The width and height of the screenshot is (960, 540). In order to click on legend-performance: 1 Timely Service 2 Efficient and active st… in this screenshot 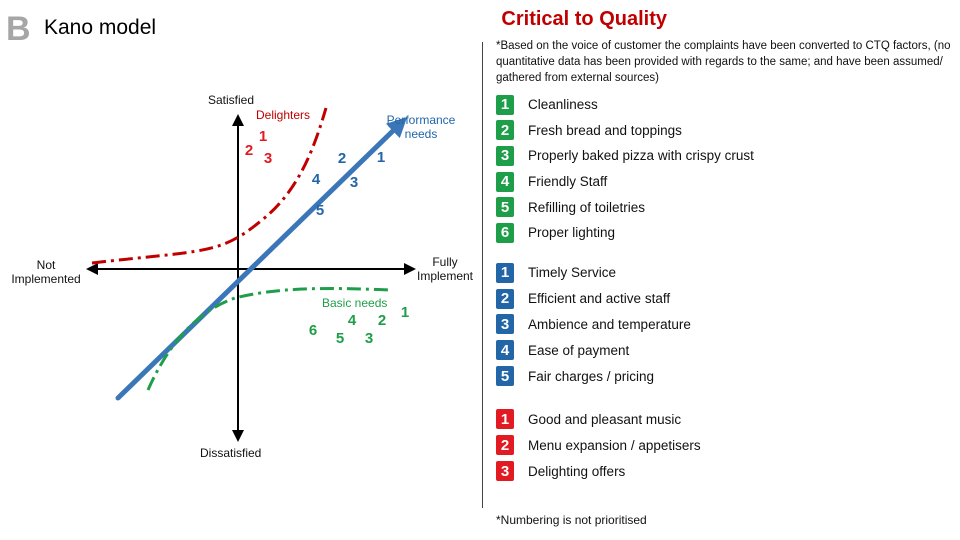, I will do `click(593, 324)`.